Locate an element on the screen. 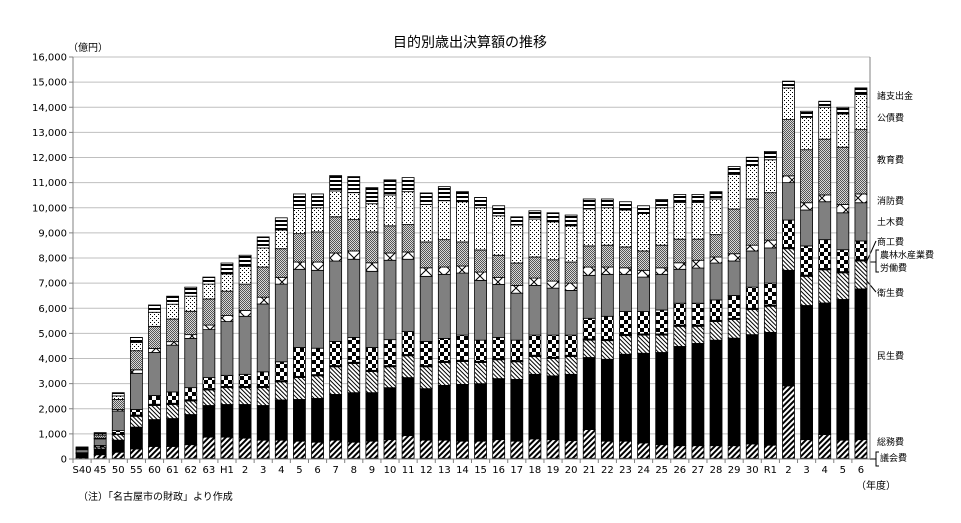 The width and height of the screenshot is (961, 523). leader-bracket is located at coordinates (874, 261).